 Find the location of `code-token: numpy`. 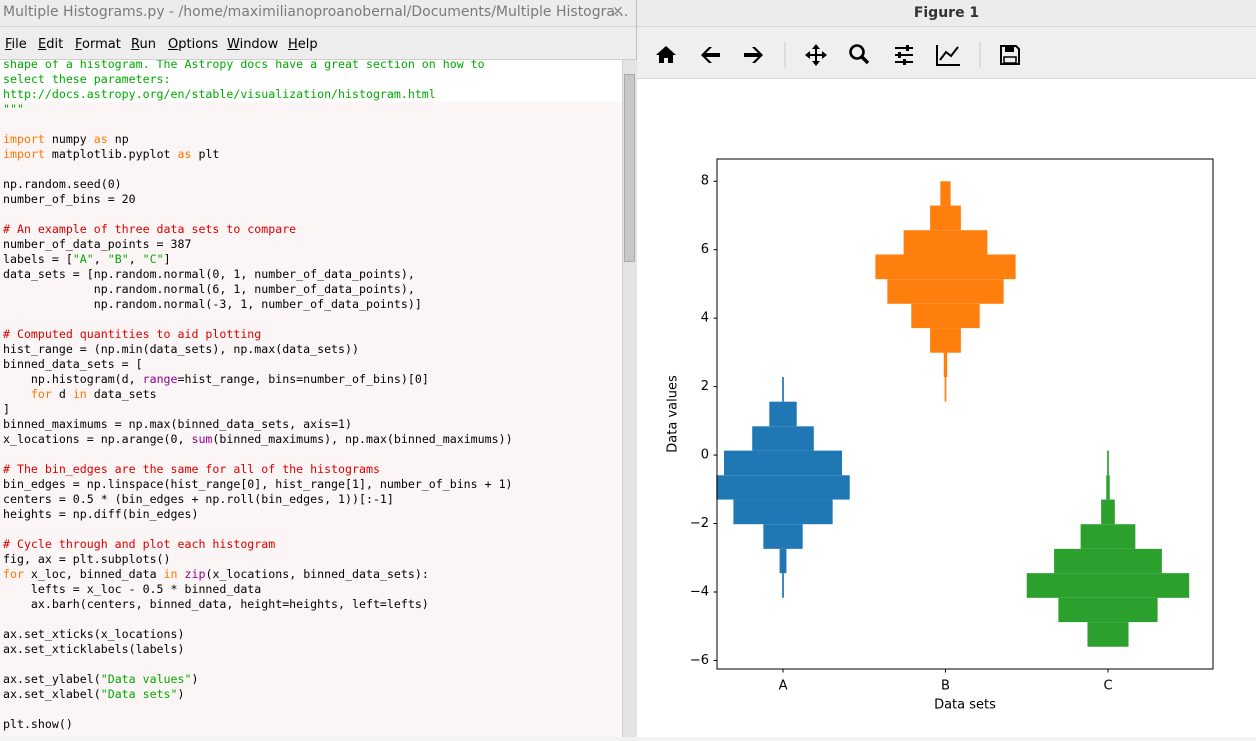

code-token: numpy is located at coordinates (69, 139).